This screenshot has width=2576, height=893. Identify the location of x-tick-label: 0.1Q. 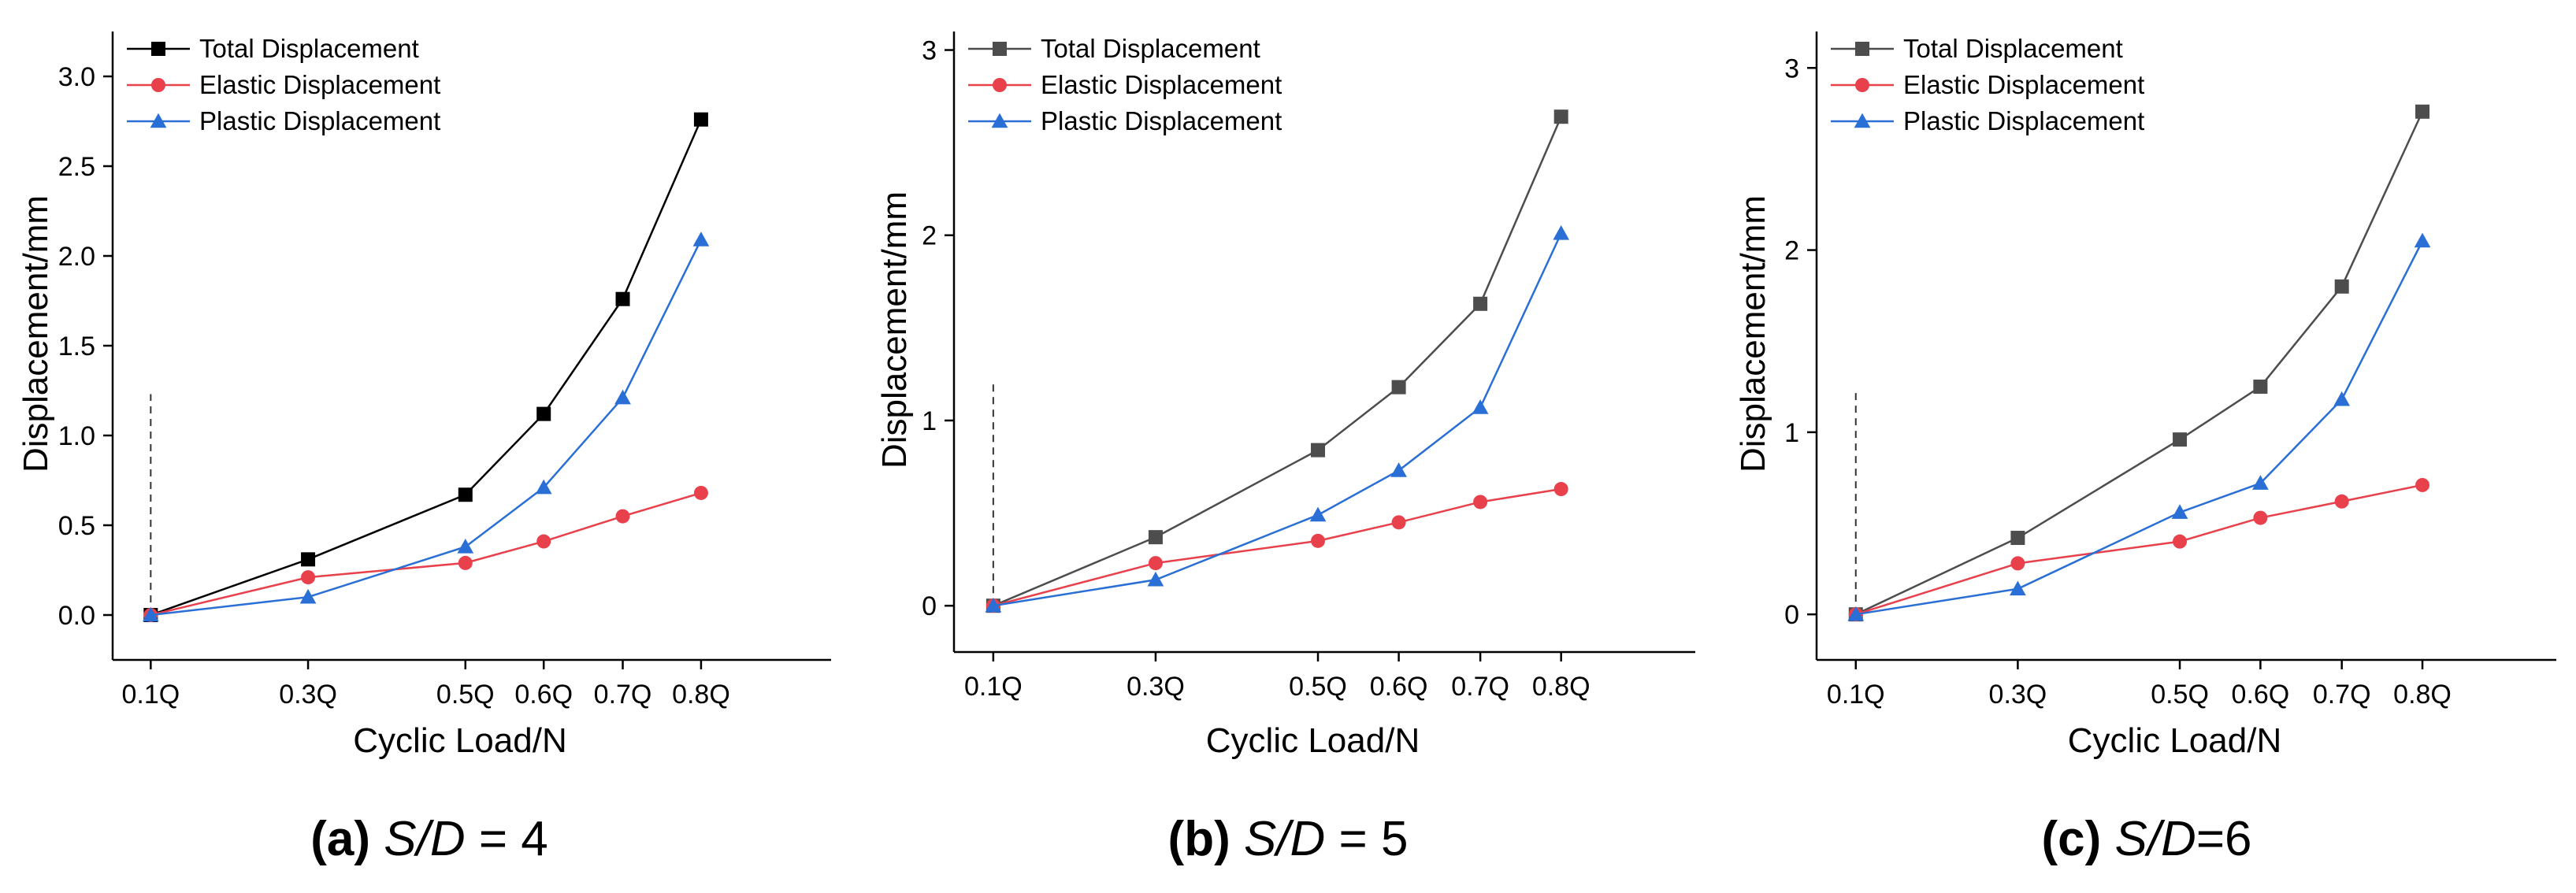
(993, 687).